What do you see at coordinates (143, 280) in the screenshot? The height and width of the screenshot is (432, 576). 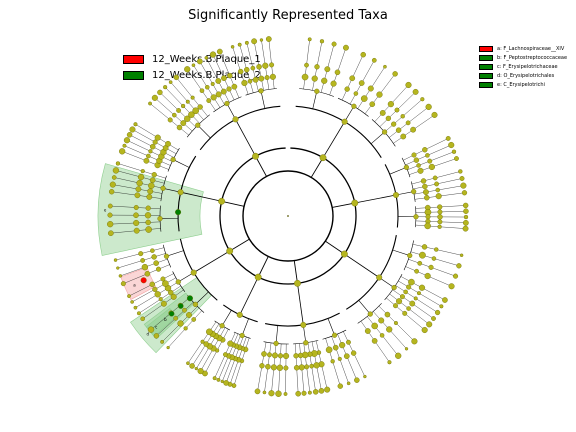 I see `enriched-node-a` at bounding box center [143, 280].